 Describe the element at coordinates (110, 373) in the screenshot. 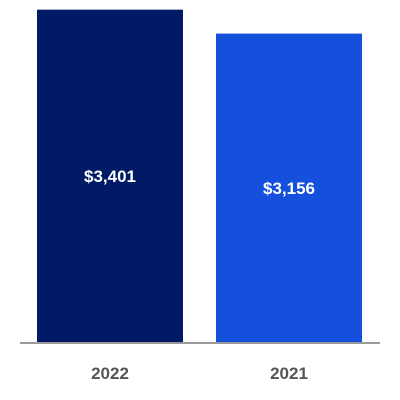

I see `category-label-2022: 2022` at that location.